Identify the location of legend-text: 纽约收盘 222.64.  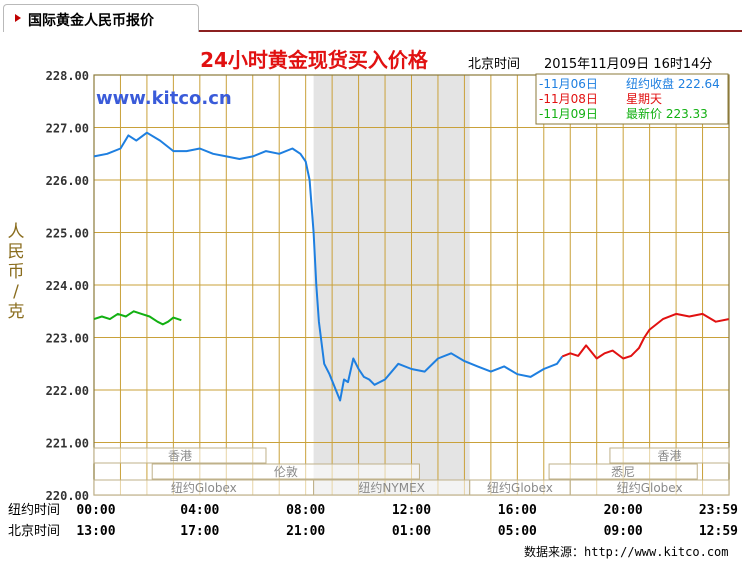
(673, 83).